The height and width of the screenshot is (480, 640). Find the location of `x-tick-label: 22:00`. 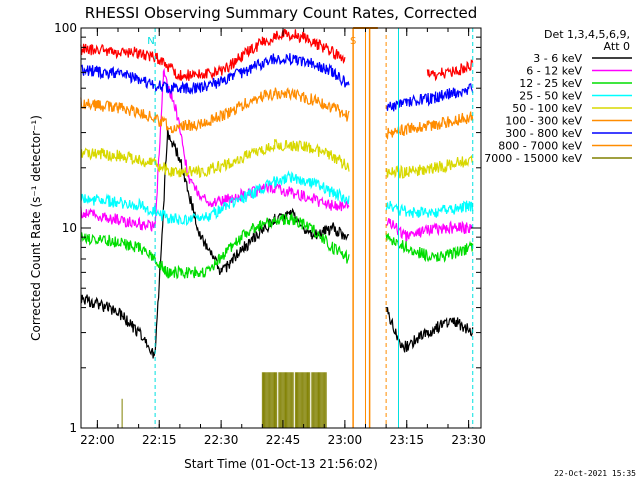

x-tick-label: 22:00 is located at coordinates (97, 440).